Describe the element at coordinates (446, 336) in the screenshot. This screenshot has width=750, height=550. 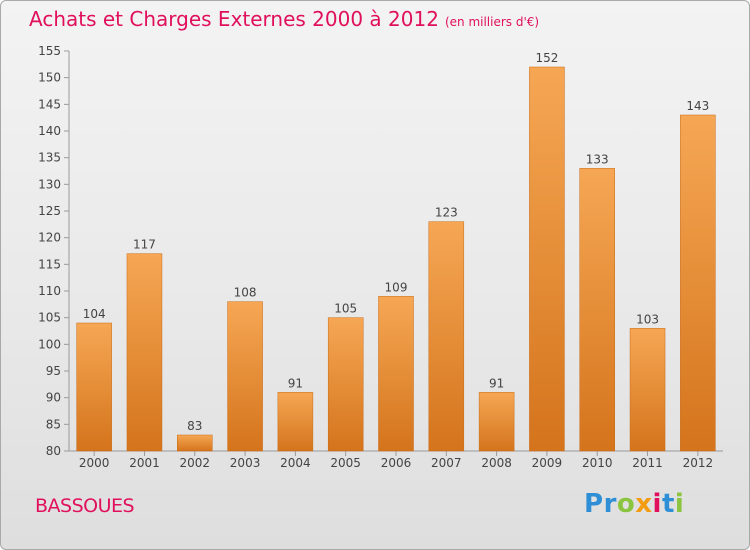
I see `bar-2007` at that location.